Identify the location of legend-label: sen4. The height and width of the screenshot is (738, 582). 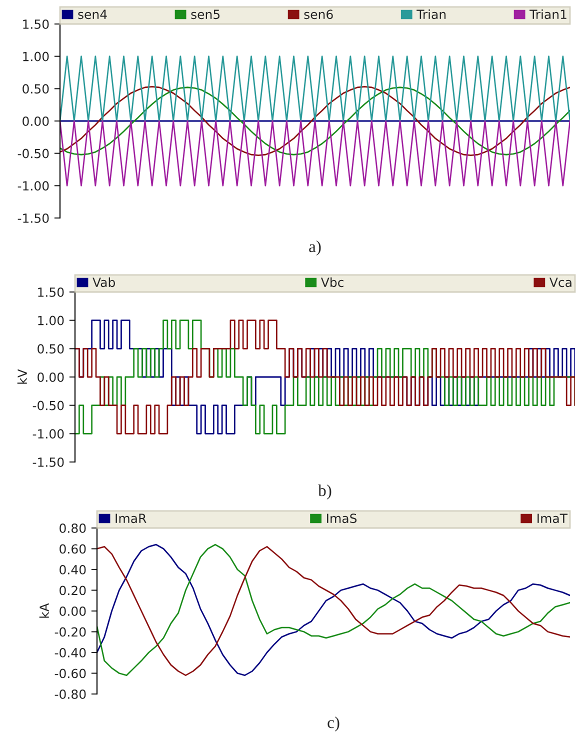
(92, 15).